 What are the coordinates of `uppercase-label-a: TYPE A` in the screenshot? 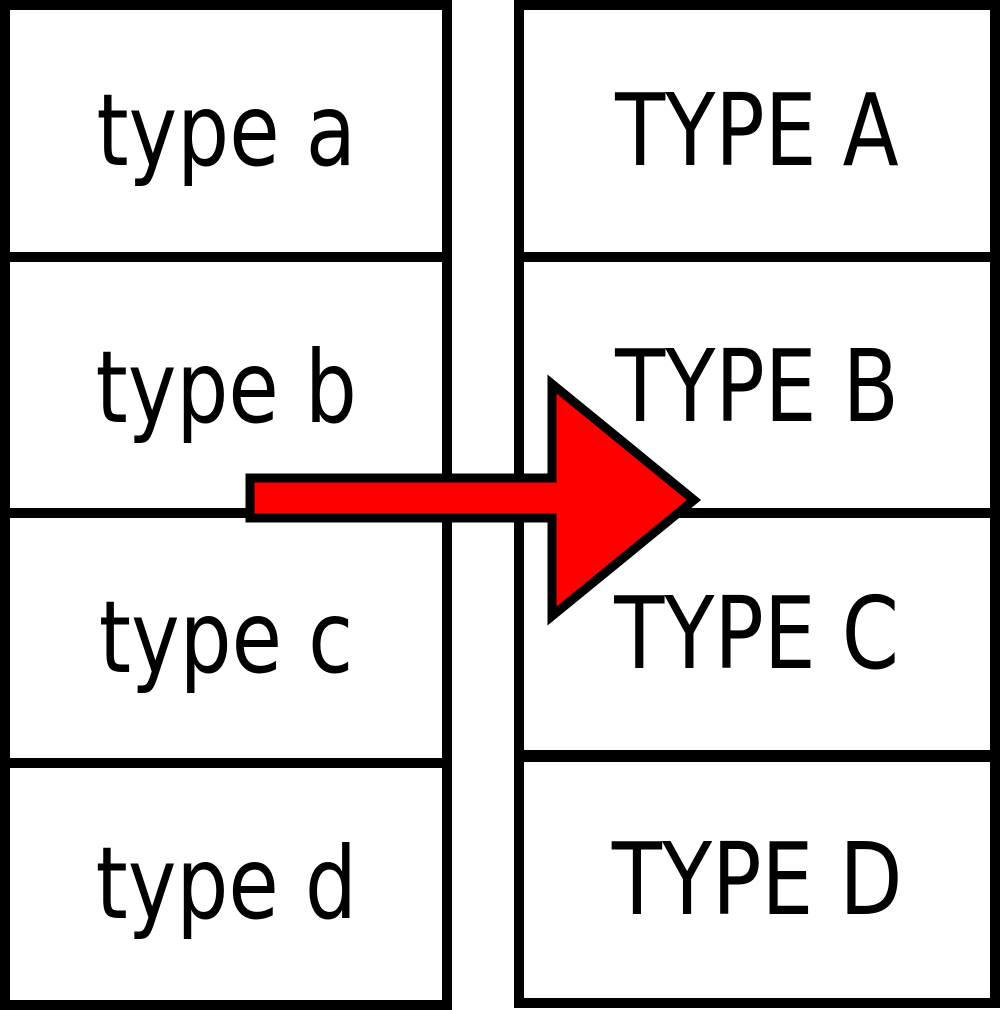 It's located at (757, 130).